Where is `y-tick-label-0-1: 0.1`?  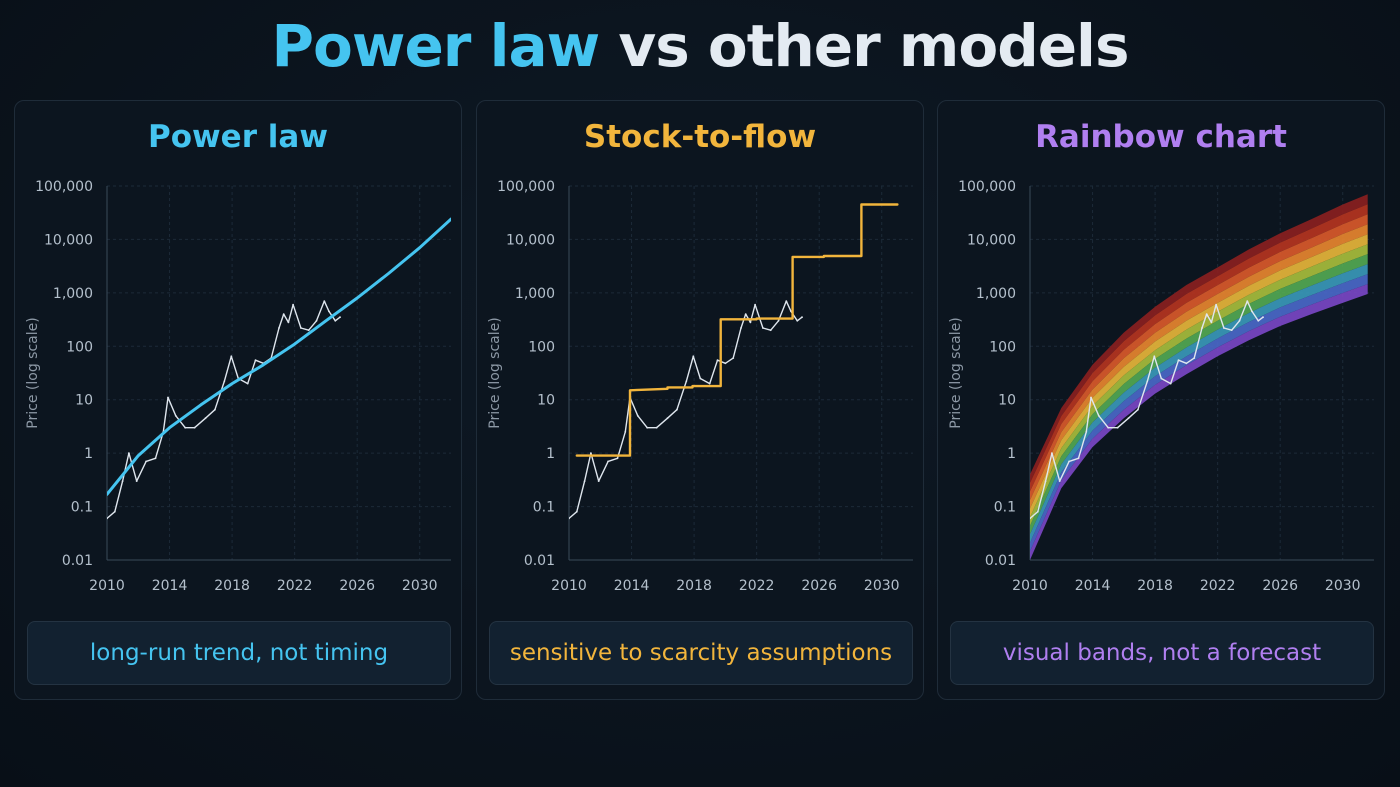 y-tick-label-0-1: 0.1 is located at coordinates (82, 508).